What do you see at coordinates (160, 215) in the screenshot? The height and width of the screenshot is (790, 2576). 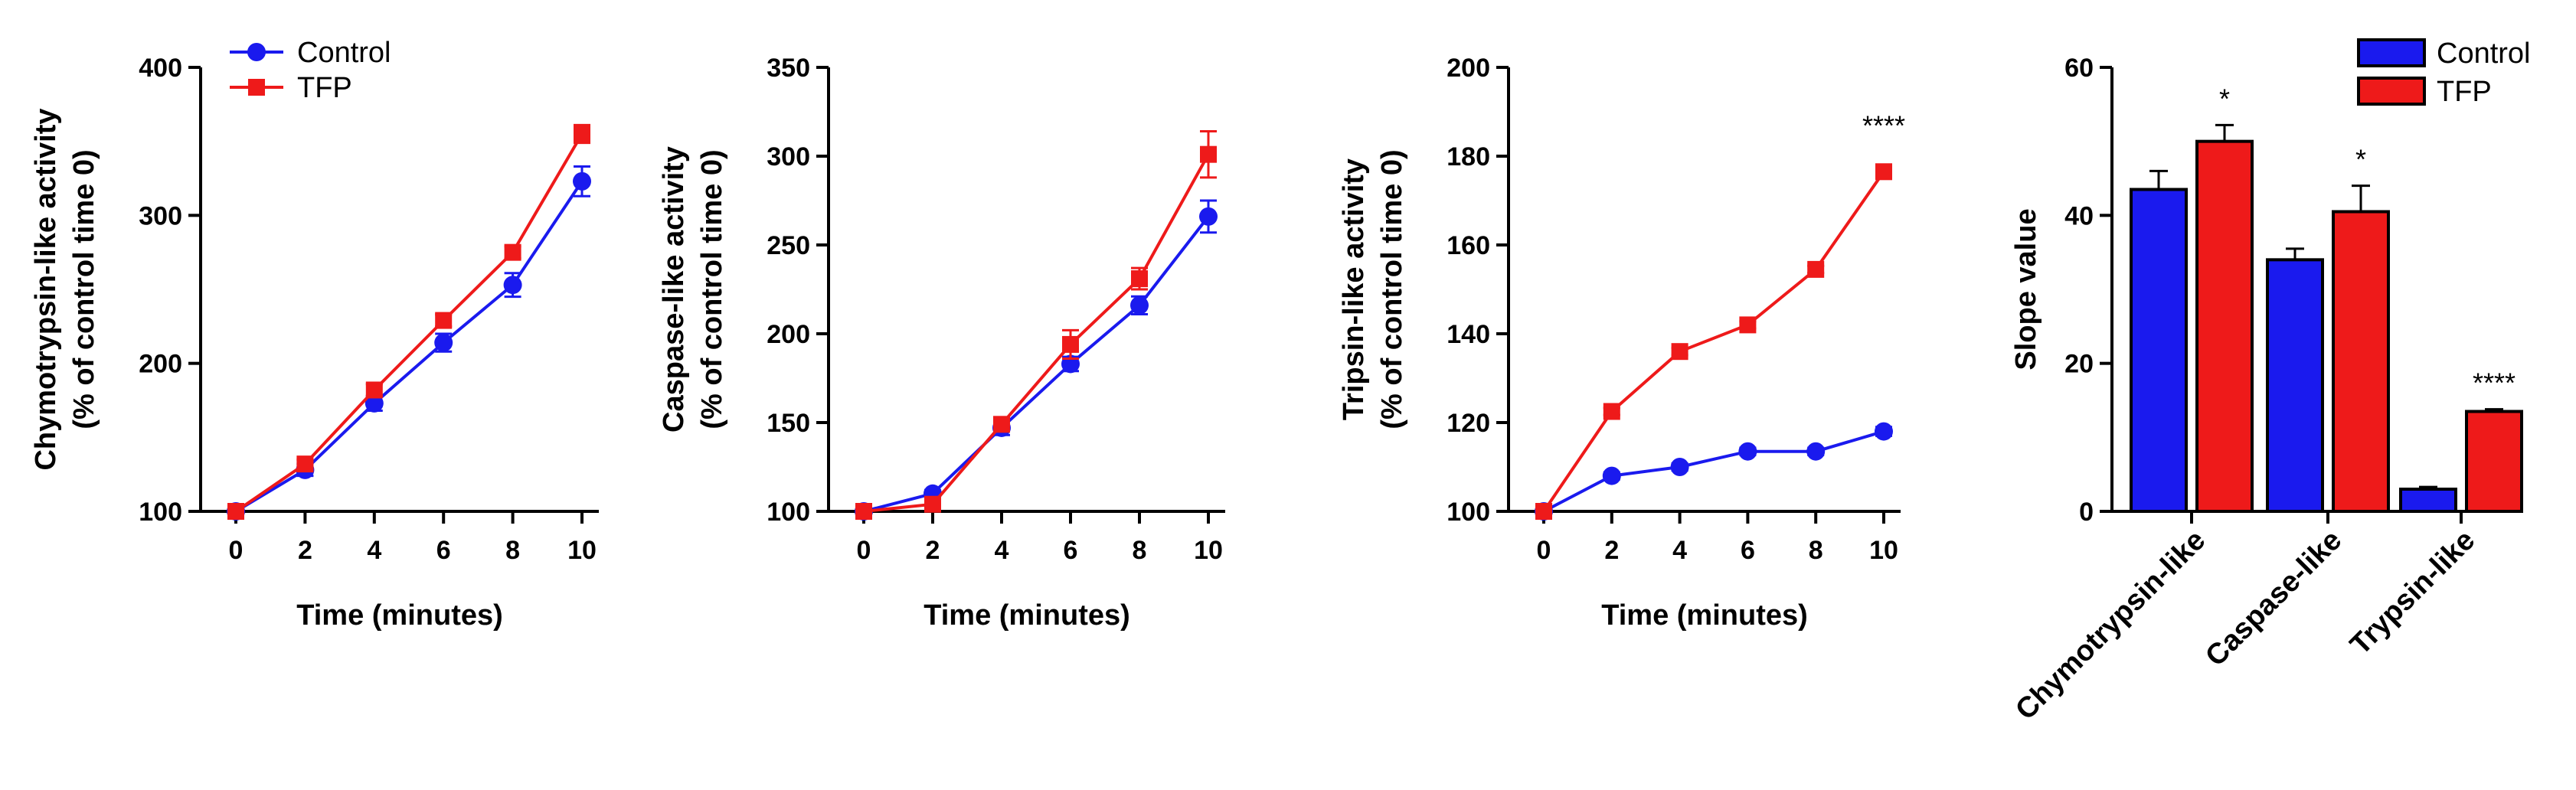 I see `chymotrypsin-y-tick-label: 300` at bounding box center [160, 215].